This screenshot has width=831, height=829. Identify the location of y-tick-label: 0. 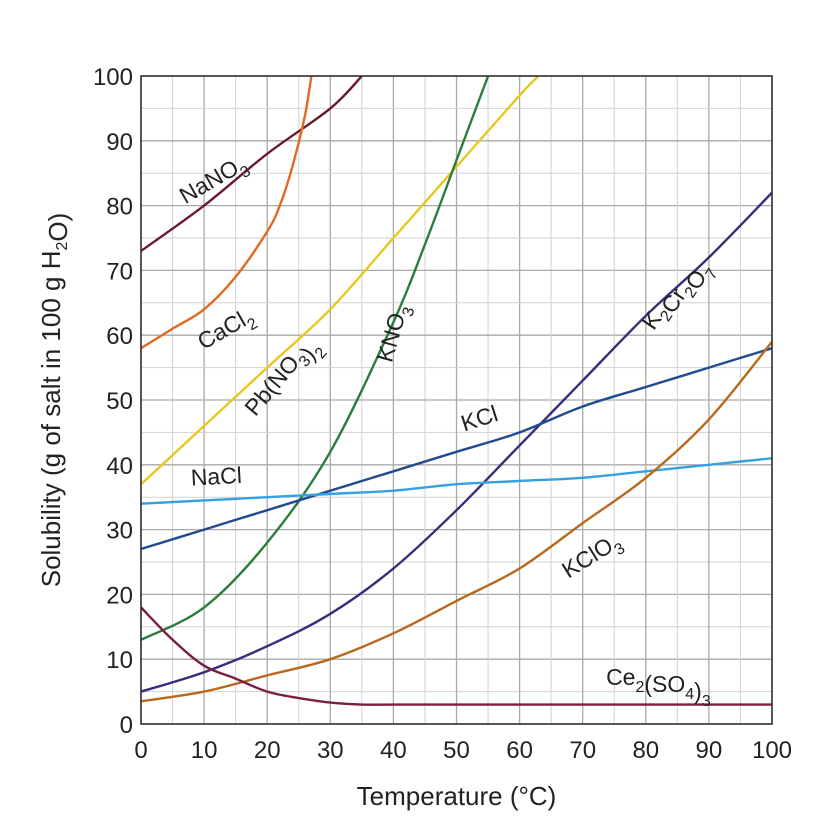
(126, 725).